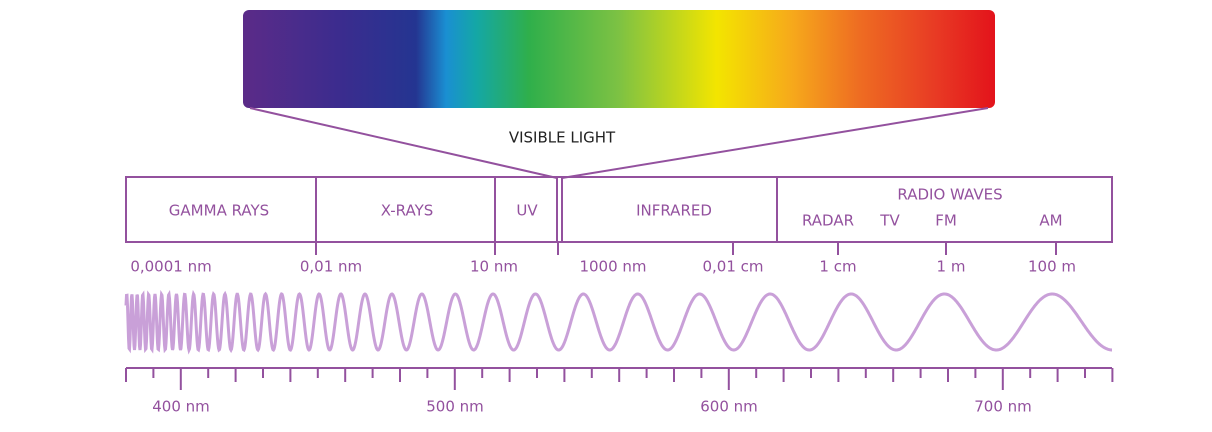  What do you see at coordinates (494, 267) in the screenshot?
I see `scale-label: 10 nm` at bounding box center [494, 267].